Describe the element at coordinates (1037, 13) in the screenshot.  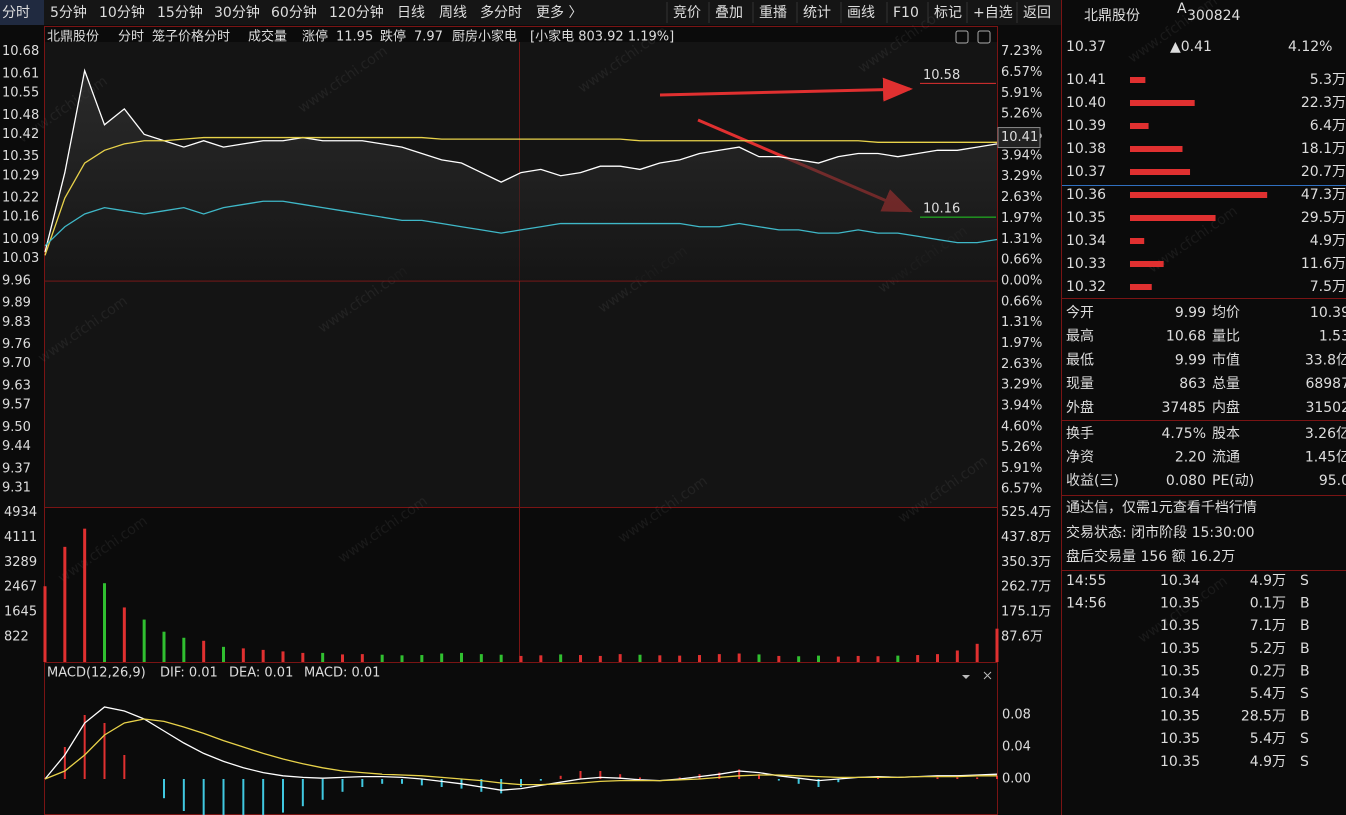
I see `toolbar-button: 返回` at that location.